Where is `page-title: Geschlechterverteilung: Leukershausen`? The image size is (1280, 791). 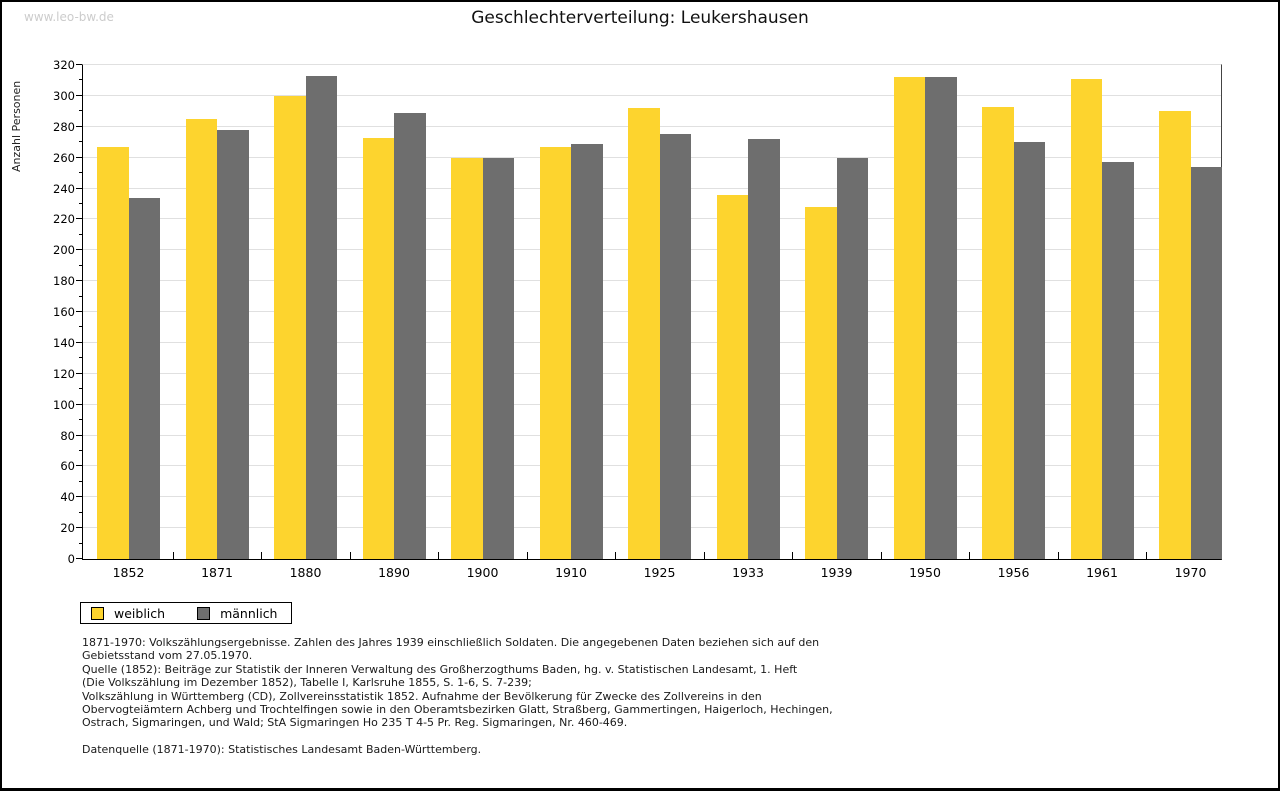 page-title: Geschlechterverteilung: Leukershausen is located at coordinates (640, 18).